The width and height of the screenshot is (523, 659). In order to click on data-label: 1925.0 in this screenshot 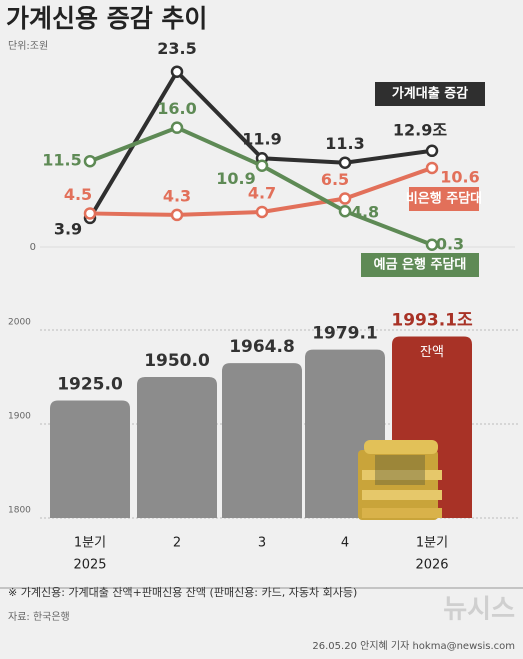, I will do `click(90, 385)`.